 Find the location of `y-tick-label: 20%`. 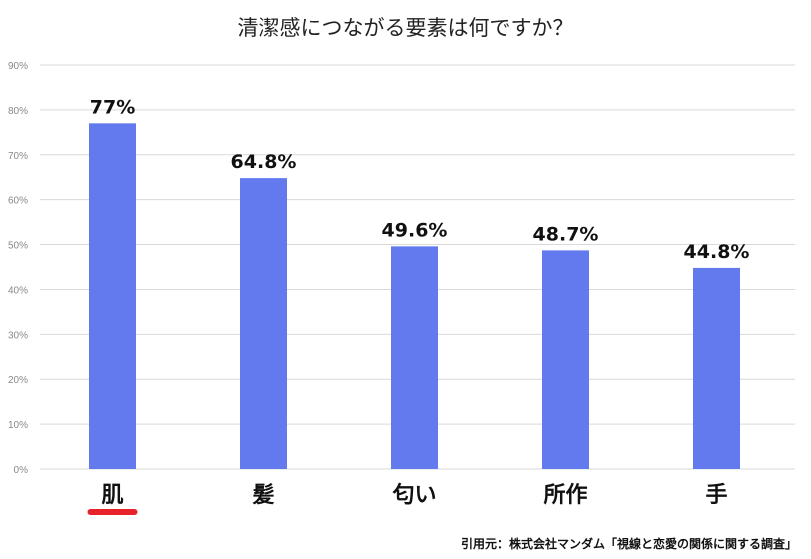

y-tick-label: 20% is located at coordinates (18, 380).